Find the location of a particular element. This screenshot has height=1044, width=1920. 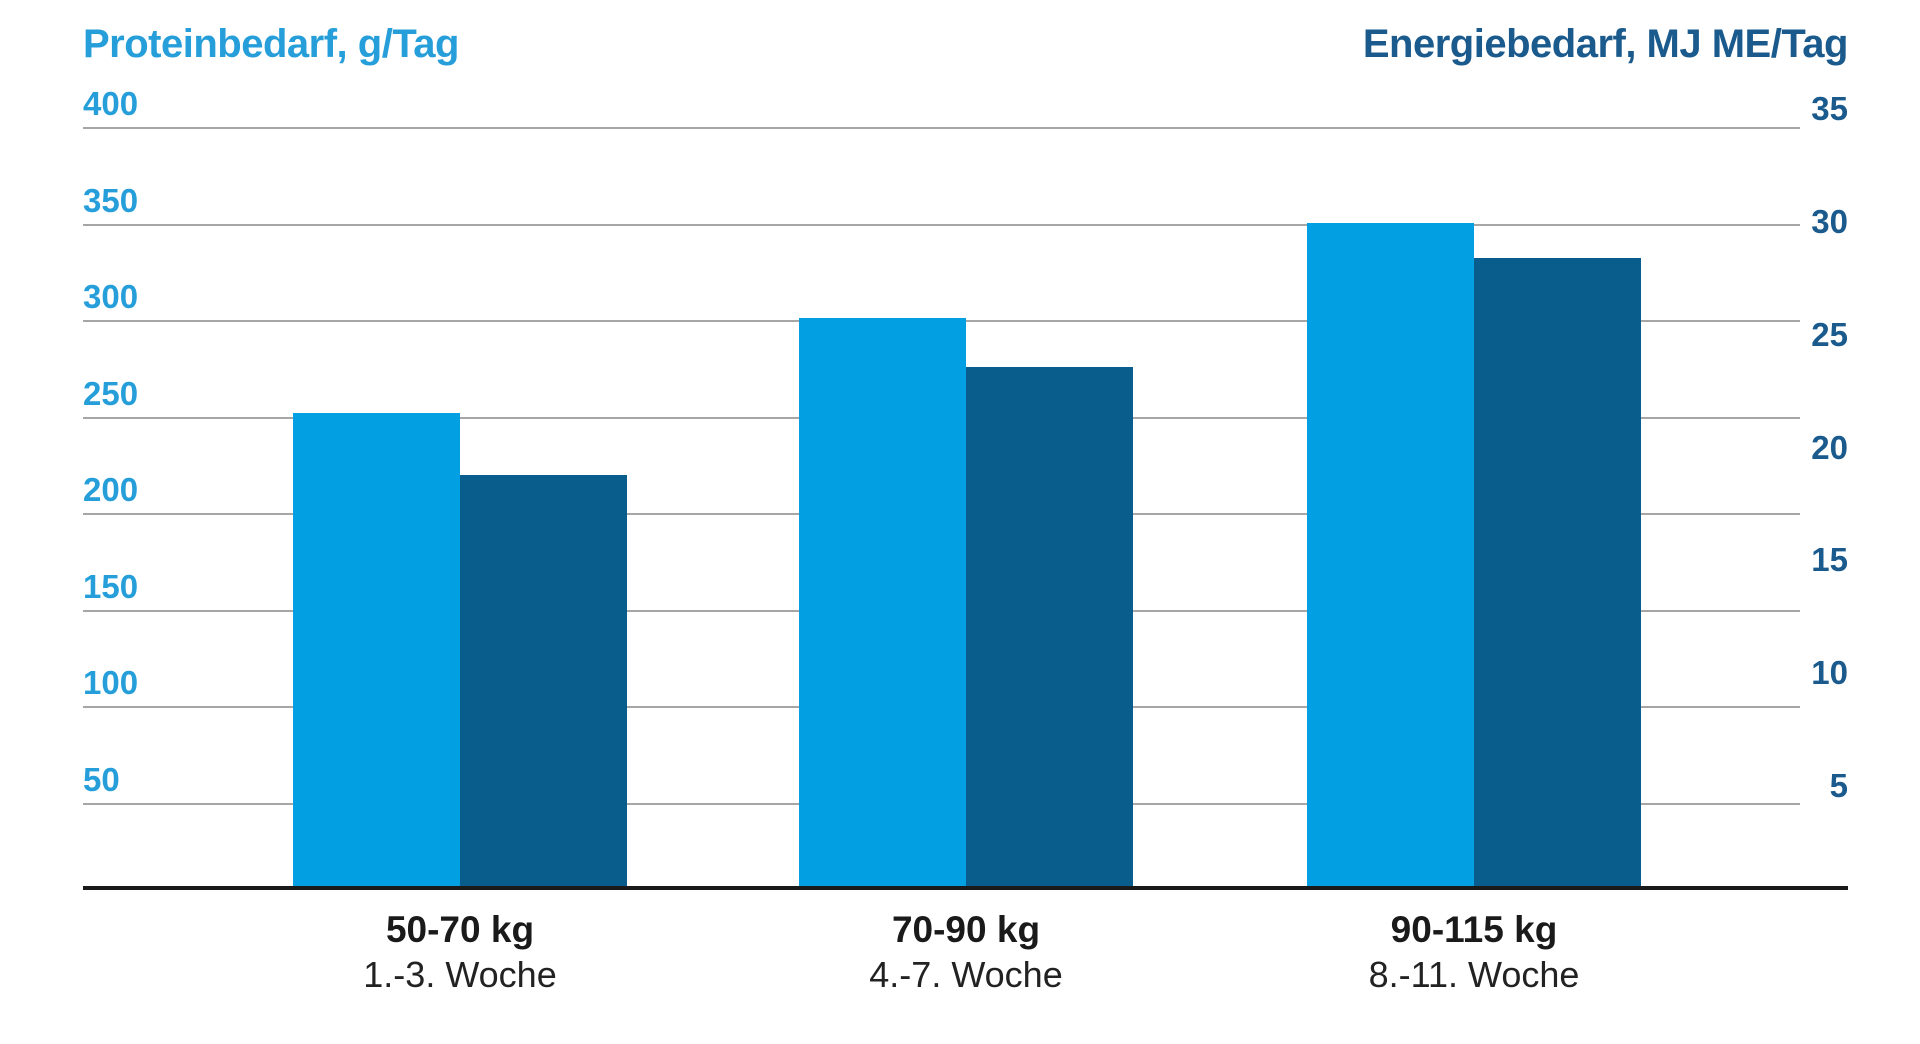

left-axis-tick-label: 50 is located at coordinates (101, 779).